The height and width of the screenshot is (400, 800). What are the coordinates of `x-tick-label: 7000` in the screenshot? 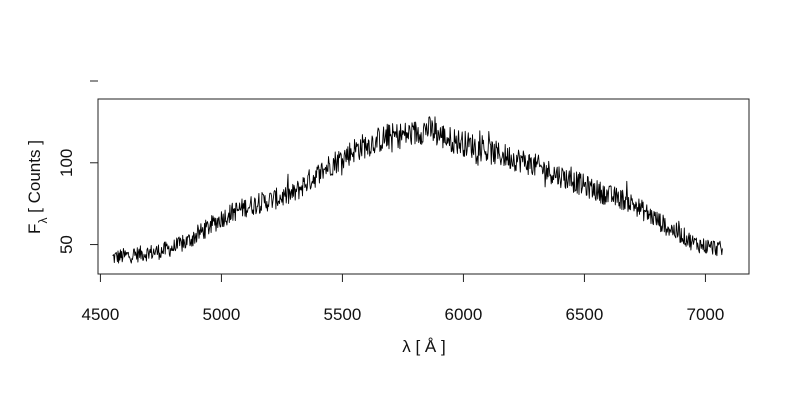 It's located at (706, 314).